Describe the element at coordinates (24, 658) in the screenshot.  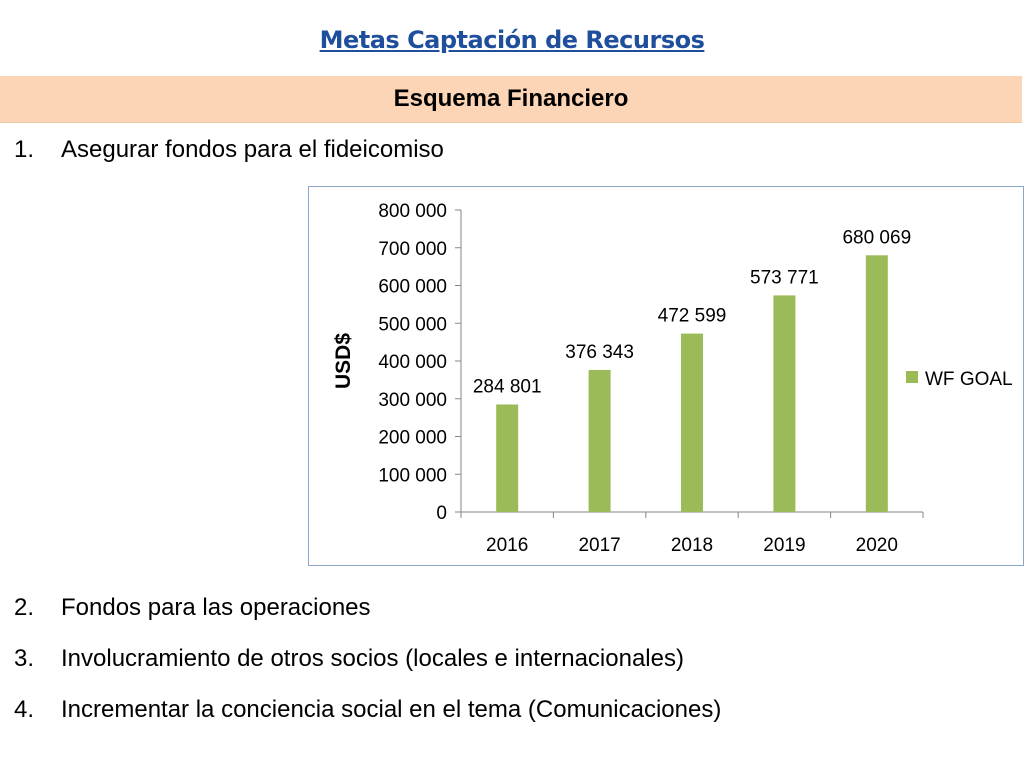
I see `list-number: 3.` at that location.